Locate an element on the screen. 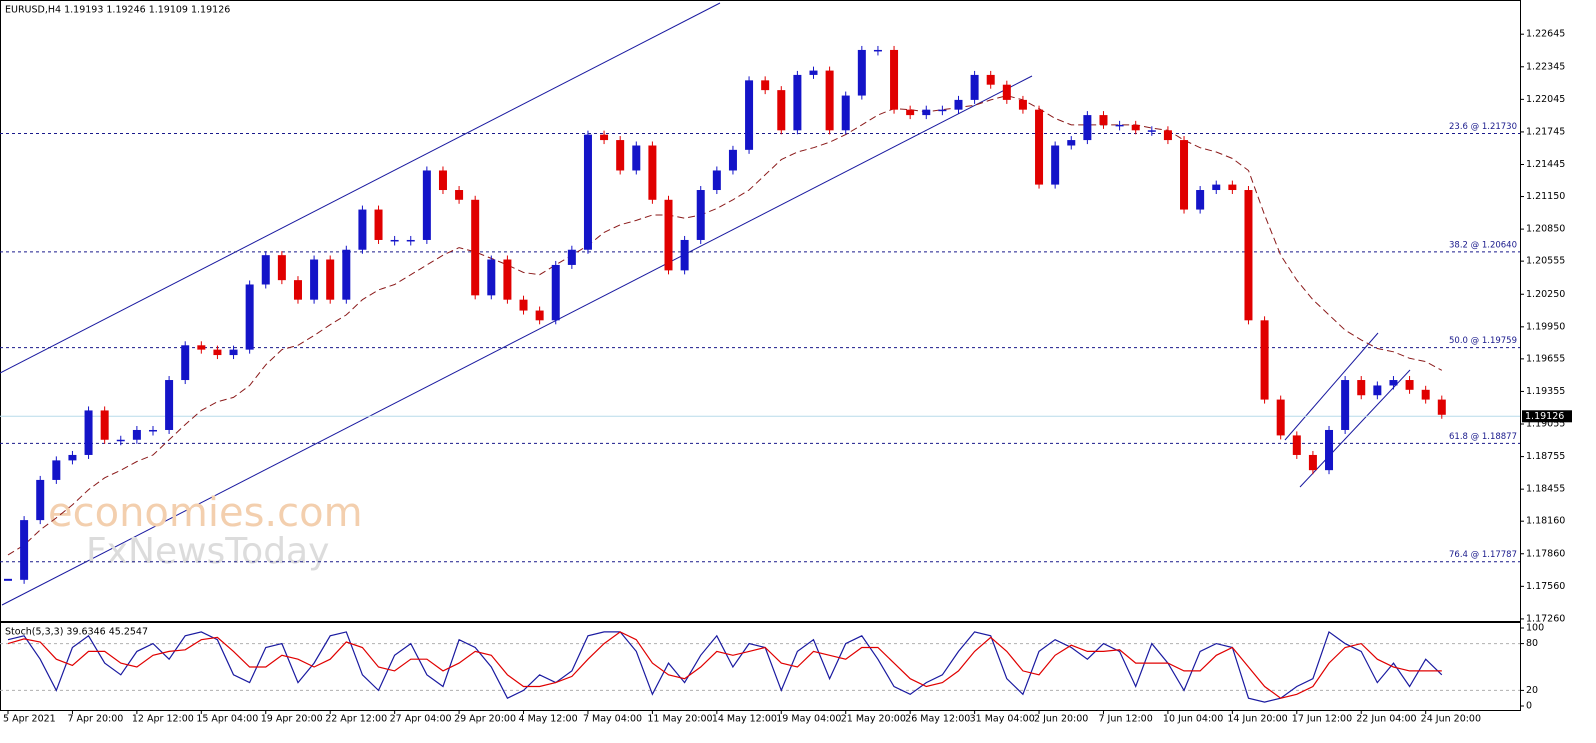 The image size is (1596, 743). x-tick-label: 31 May 04:00 is located at coordinates (1002, 719).